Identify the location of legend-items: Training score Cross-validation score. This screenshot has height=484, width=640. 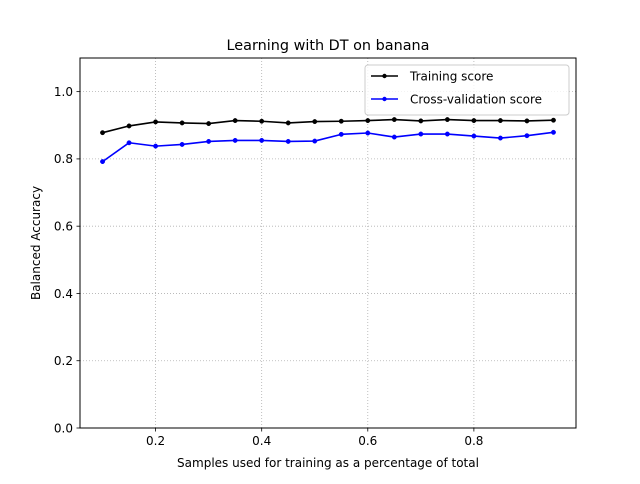
(456, 87).